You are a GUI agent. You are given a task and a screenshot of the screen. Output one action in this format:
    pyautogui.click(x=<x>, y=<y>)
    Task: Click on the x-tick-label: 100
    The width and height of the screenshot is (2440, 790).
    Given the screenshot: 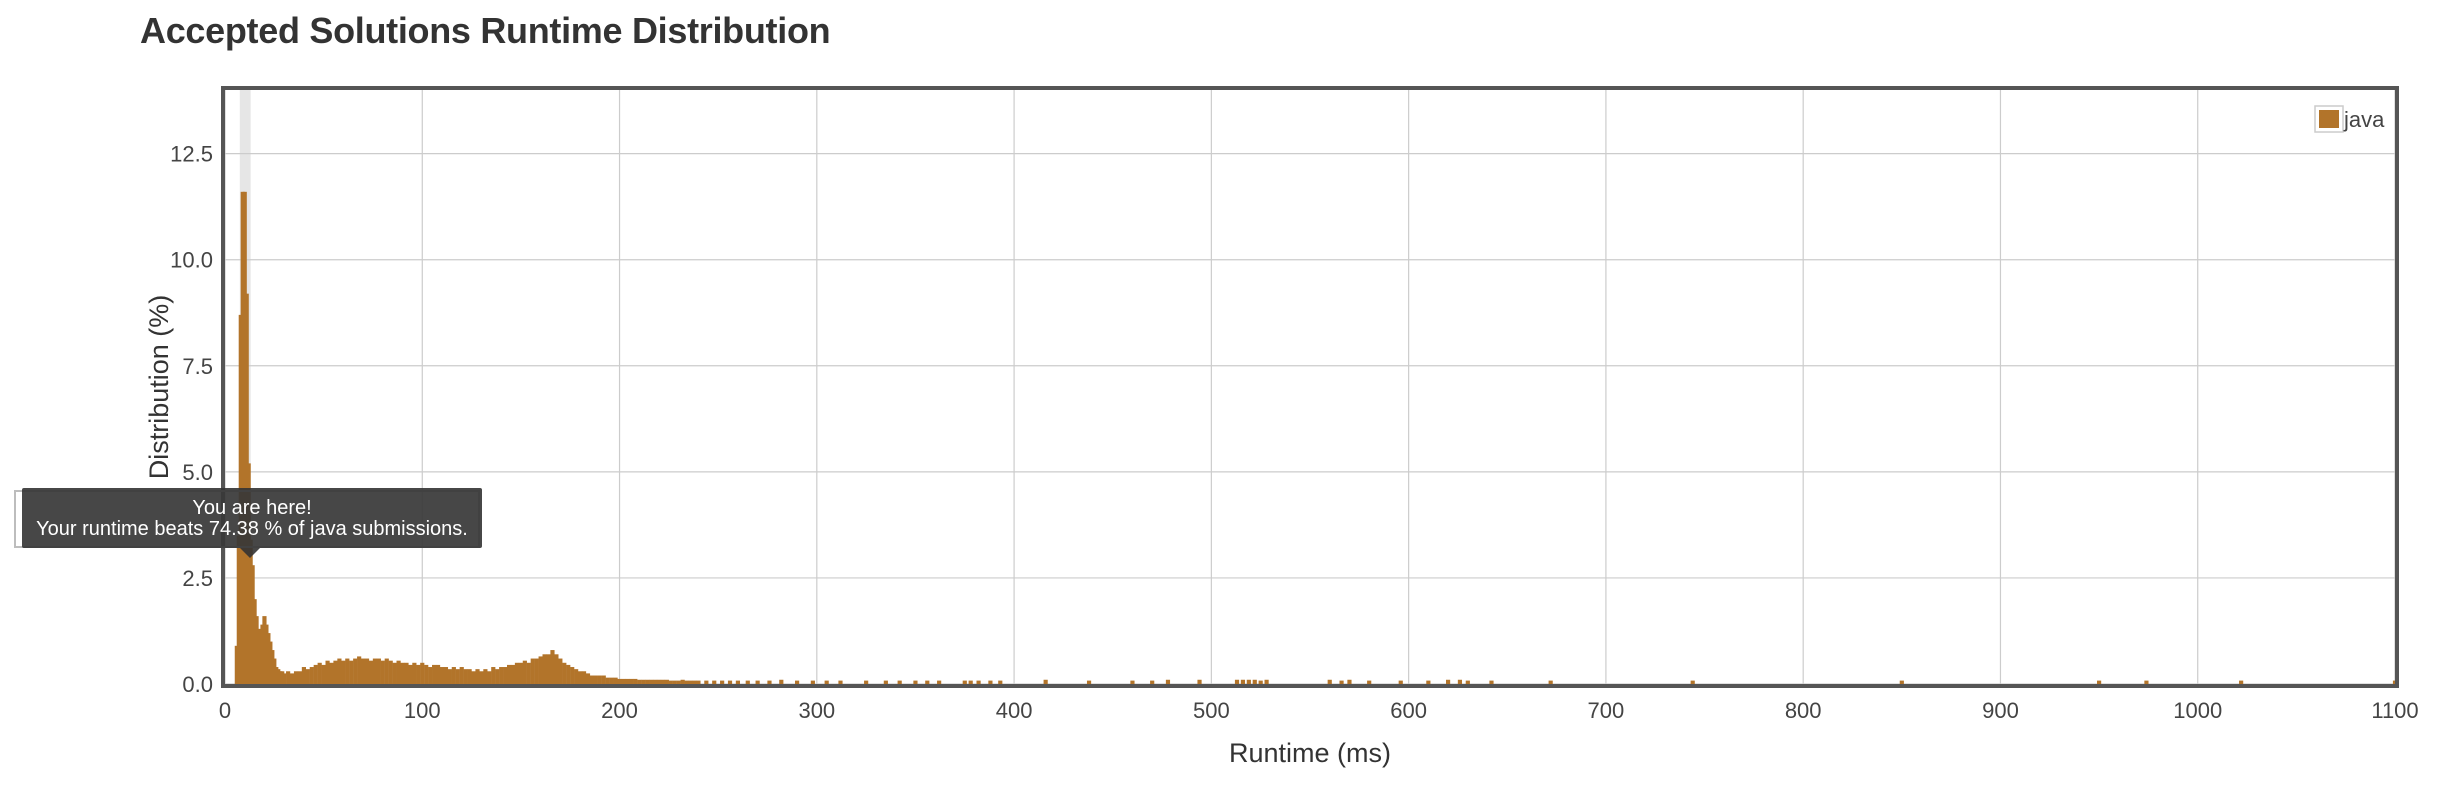 What is the action you would take?
    pyautogui.click(x=422, y=710)
    